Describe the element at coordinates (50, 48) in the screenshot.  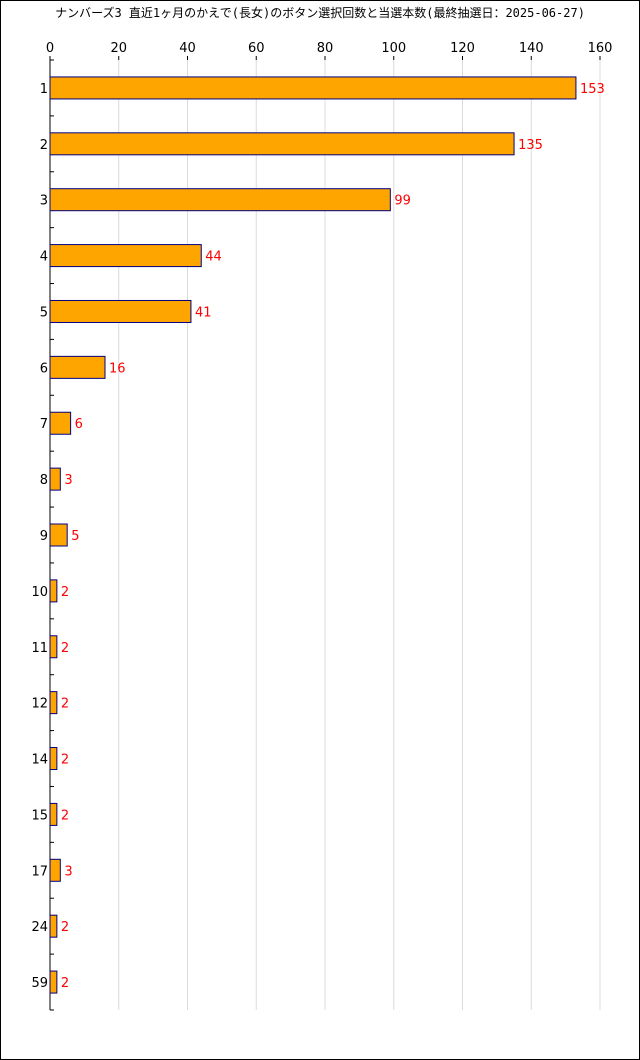
I see `x-tick-label: 0` at that location.